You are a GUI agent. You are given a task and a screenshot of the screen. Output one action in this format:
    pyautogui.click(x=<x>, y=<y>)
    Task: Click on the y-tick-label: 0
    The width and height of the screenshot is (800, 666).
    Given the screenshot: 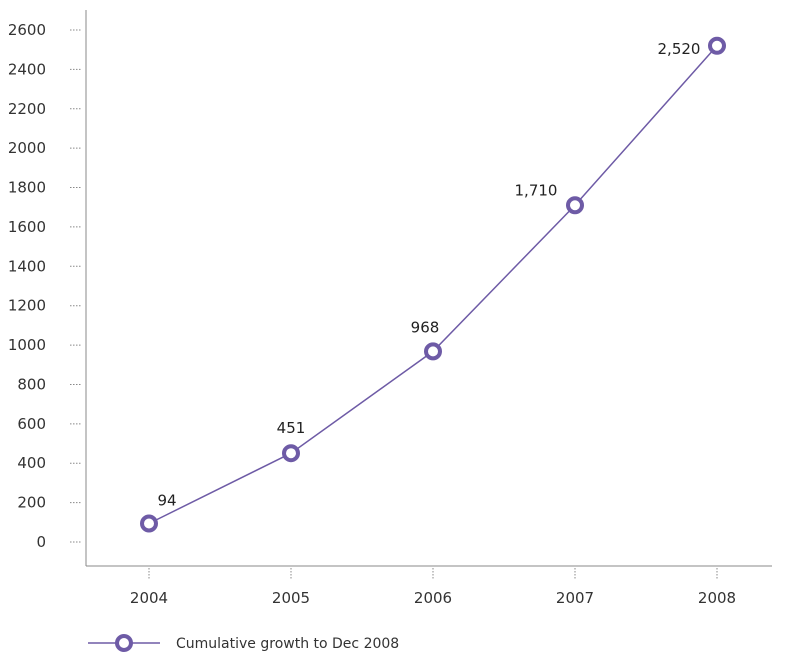 What is the action you would take?
    pyautogui.click(x=41, y=542)
    